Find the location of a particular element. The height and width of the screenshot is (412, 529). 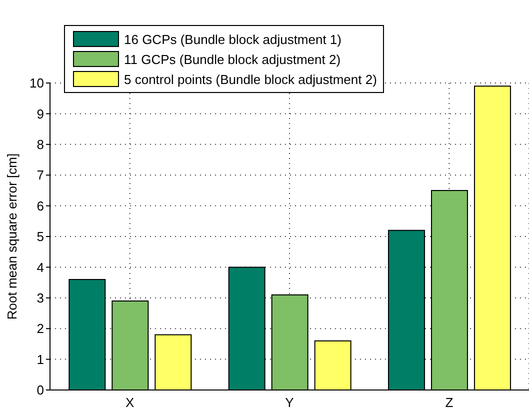

y-tick-label: 1 is located at coordinates (40, 359).